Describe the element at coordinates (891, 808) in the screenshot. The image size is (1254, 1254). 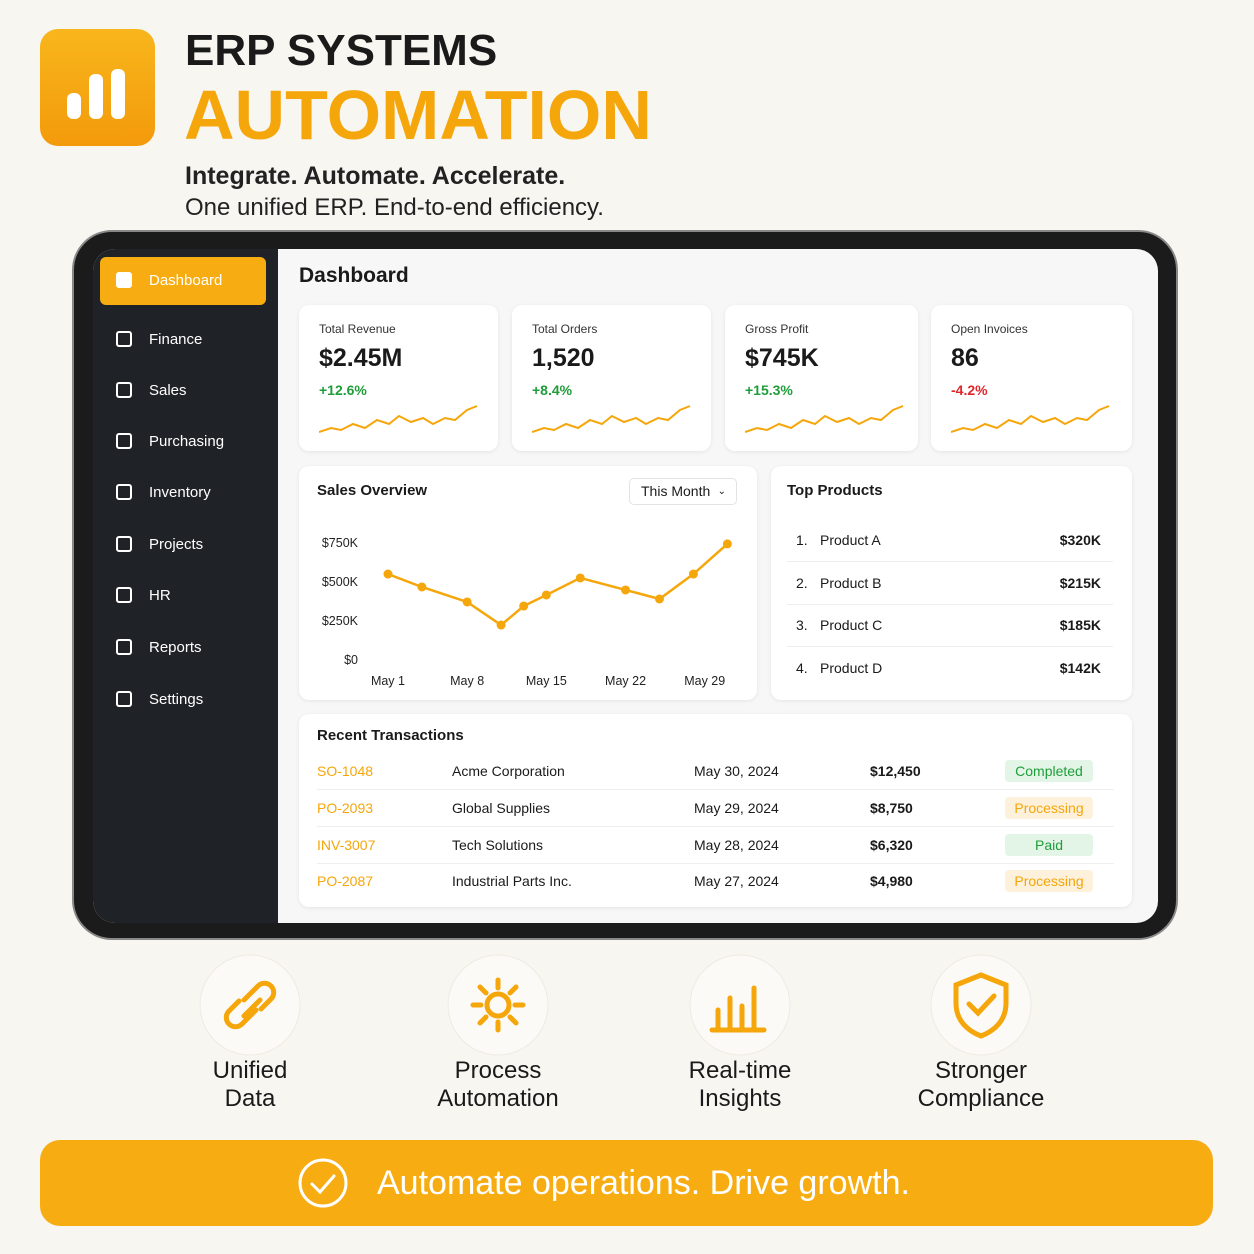
I see `tx-amount: $8,750` at that location.